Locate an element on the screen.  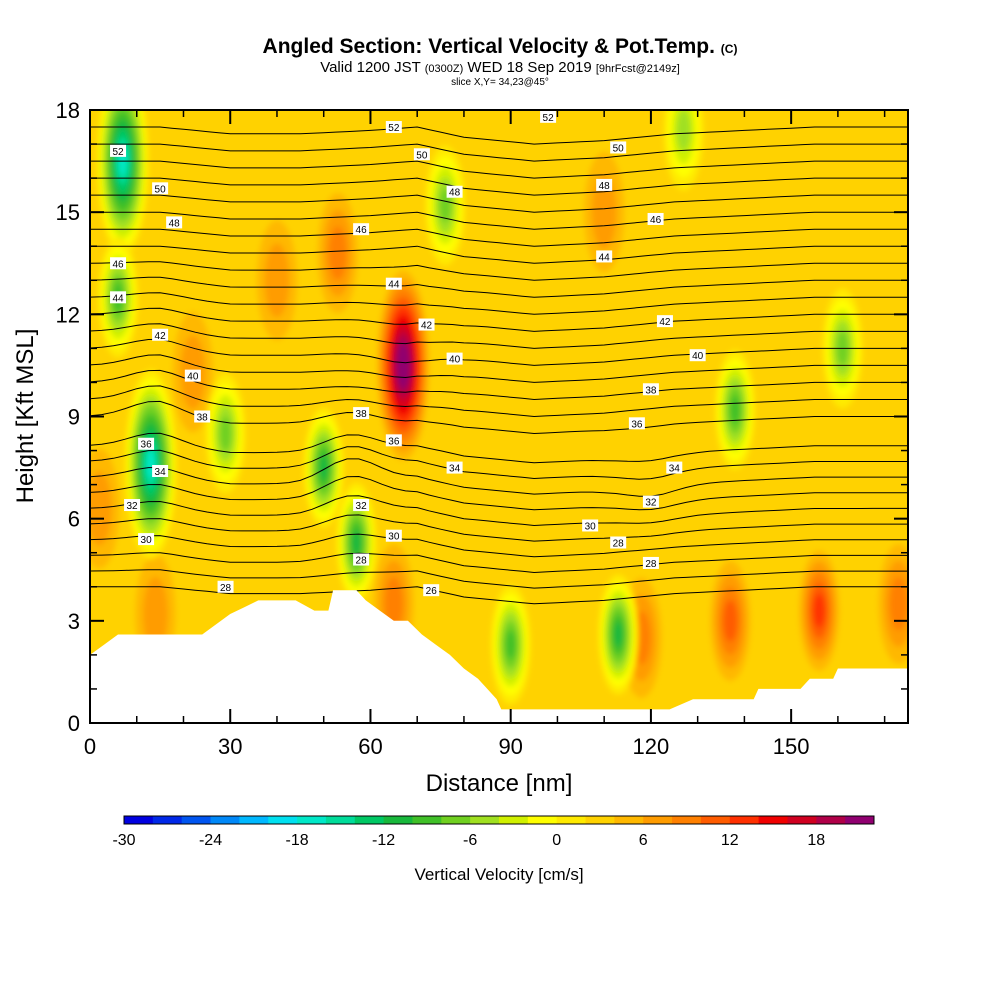
contour-label-text-39: 28 is located at coordinates (619, 544).